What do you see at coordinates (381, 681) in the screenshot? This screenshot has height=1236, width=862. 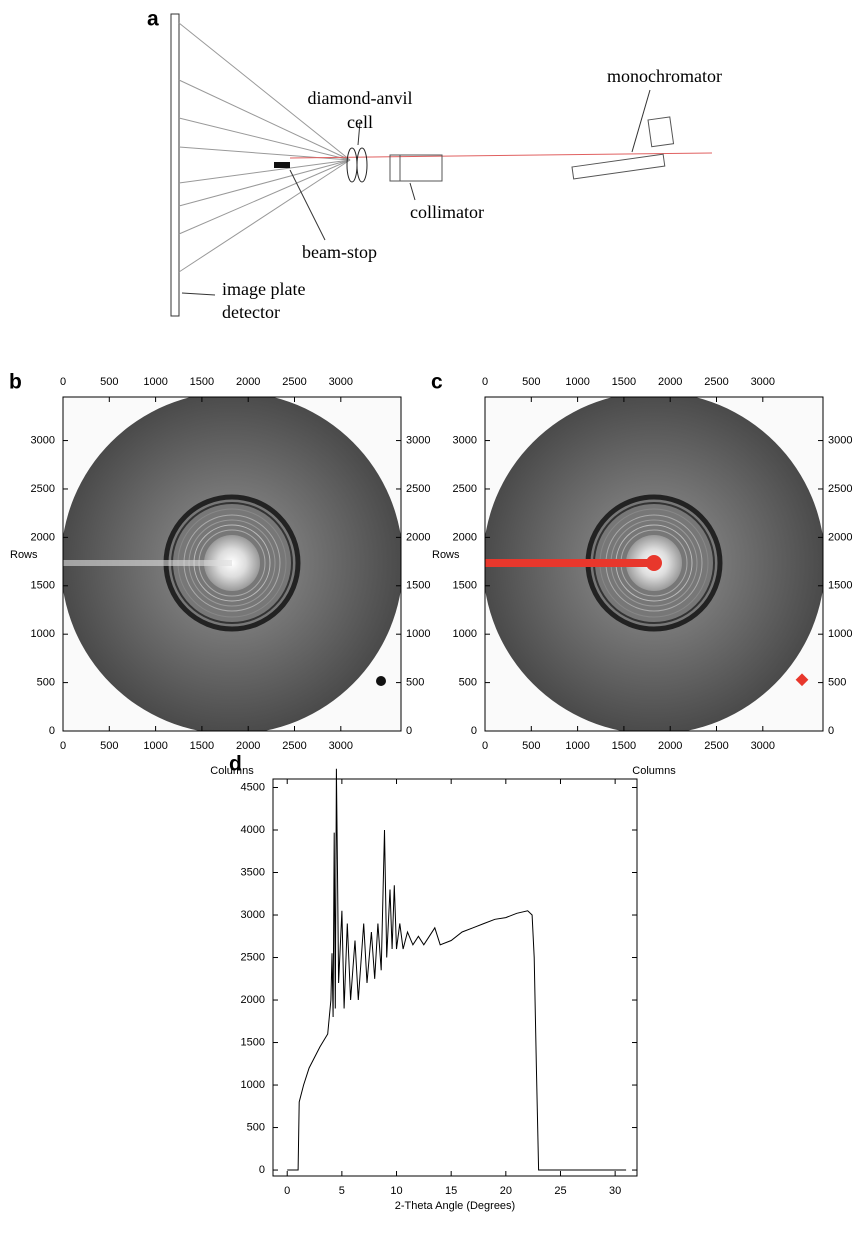 I see `spot` at bounding box center [381, 681].